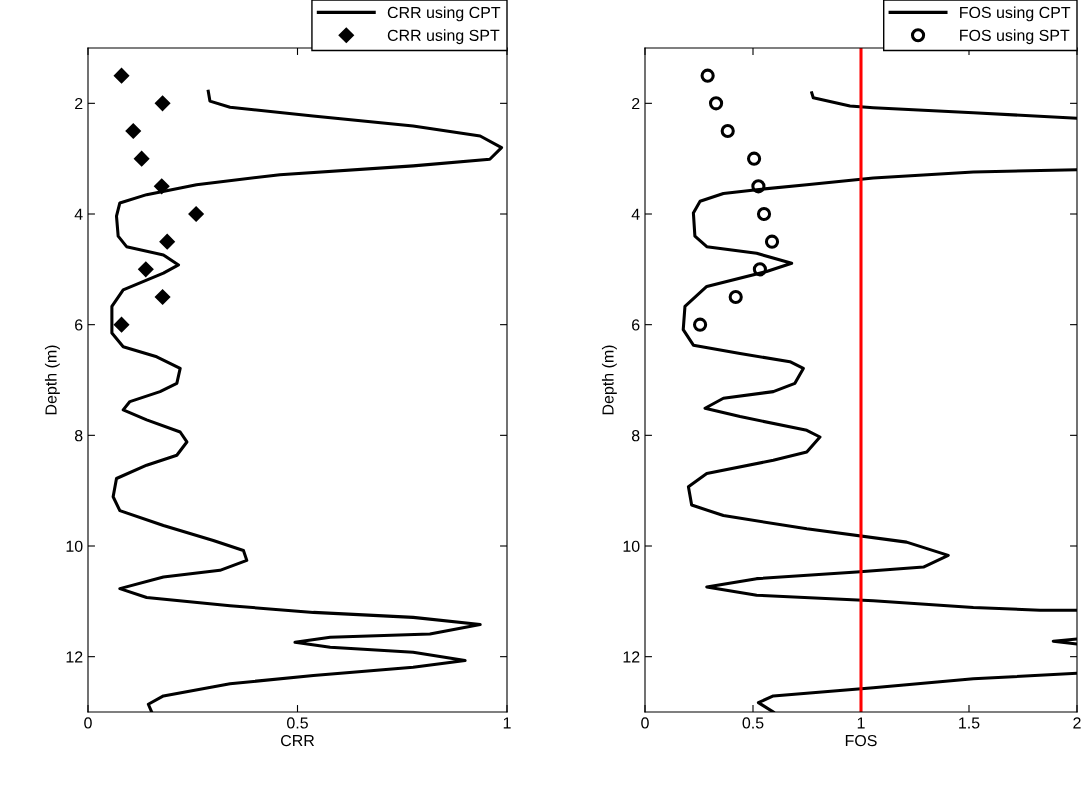 The image size is (1086, 789). What do you see at coordinates (1077, 723) in the screenshot?
I see `x-tick-label: 2` at bounding box center [1077, 723].